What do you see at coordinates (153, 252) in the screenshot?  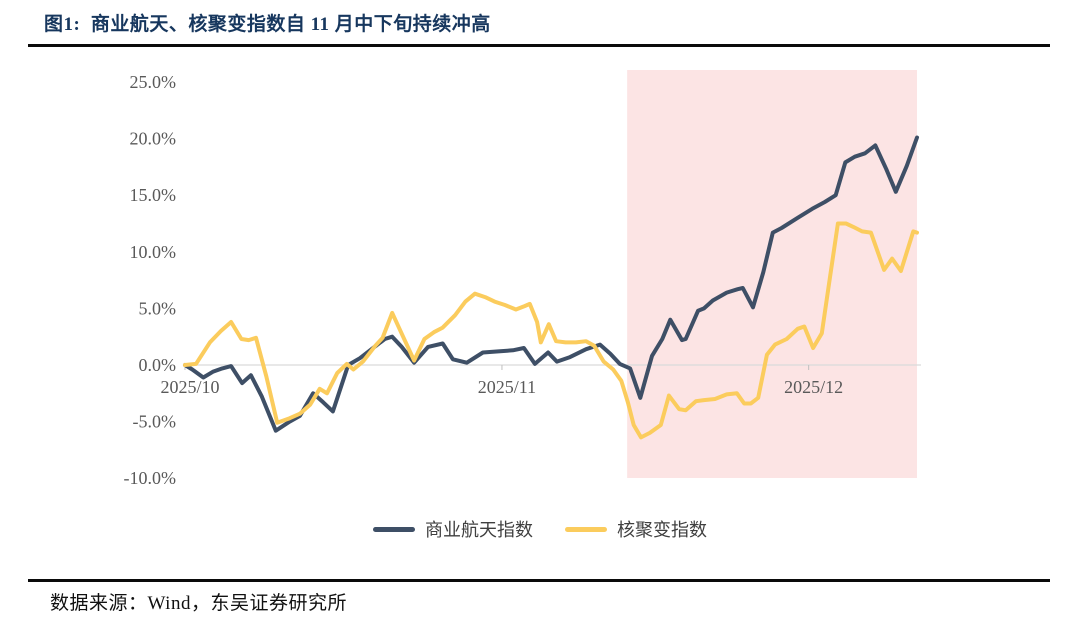 I see `y-axis-tick-label: 10.0%` at bounding box center [153, 252].